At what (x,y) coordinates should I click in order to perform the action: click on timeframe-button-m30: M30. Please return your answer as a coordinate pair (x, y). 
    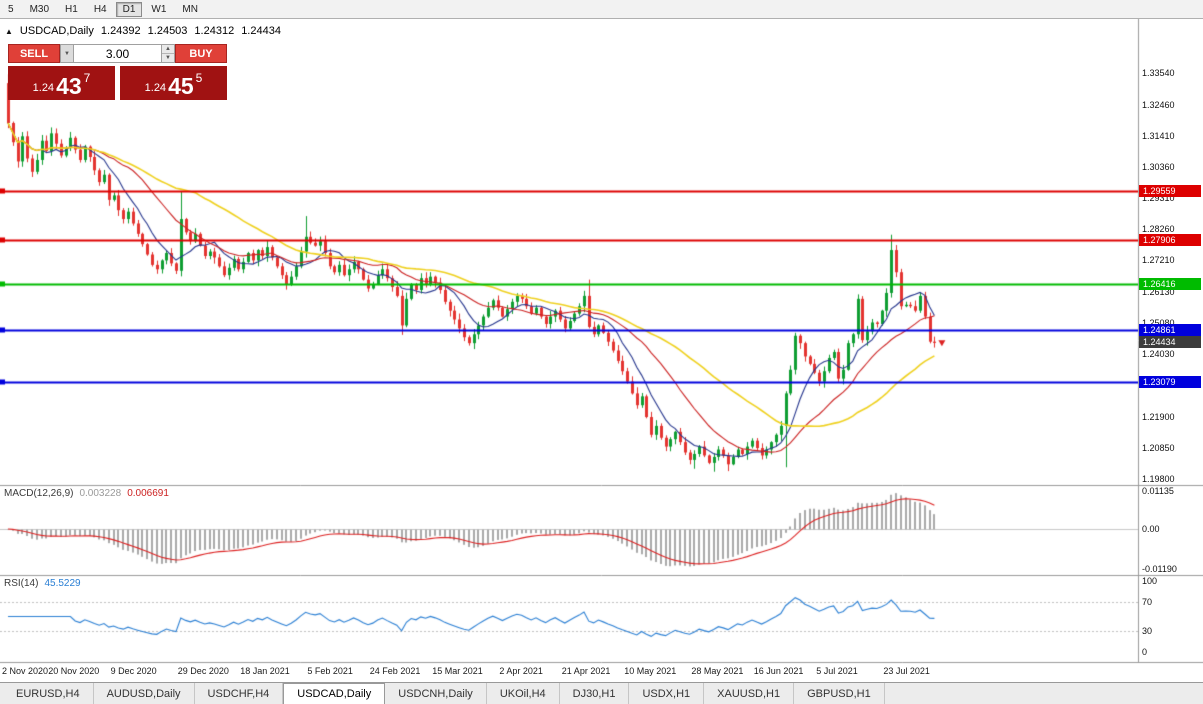
    Looking at the image, I should click on (39, 9).